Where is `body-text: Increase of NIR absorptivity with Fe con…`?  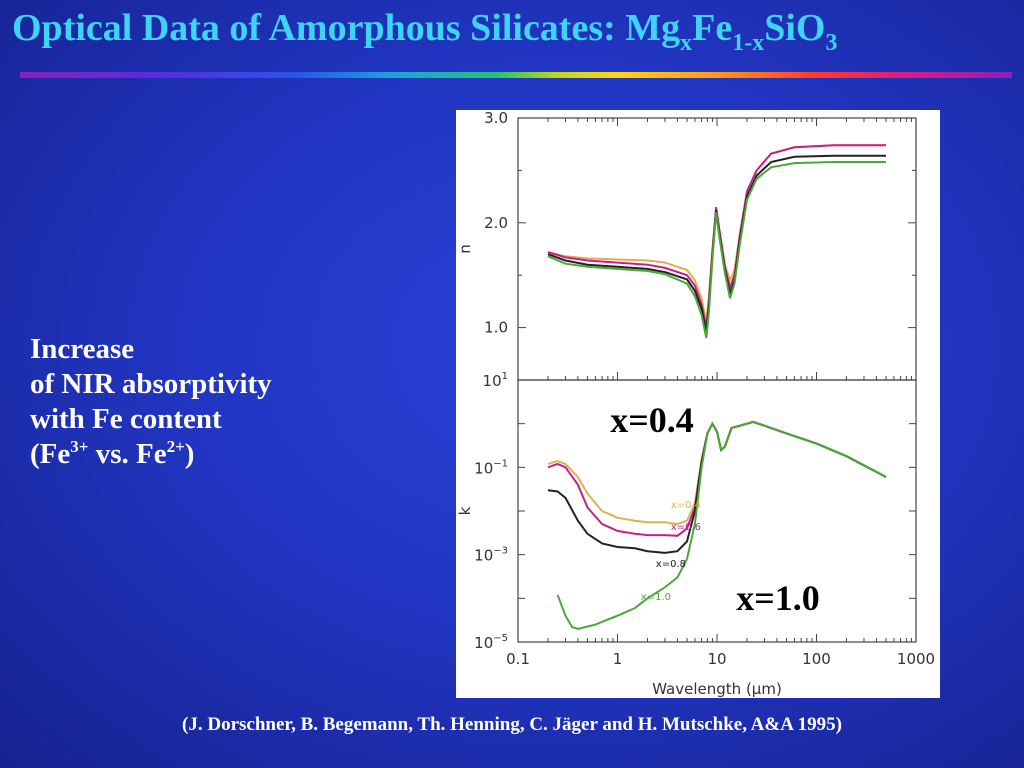 body-text: Increase of NIR absorptivity with Fe con… is located at coordinates (151, 402).